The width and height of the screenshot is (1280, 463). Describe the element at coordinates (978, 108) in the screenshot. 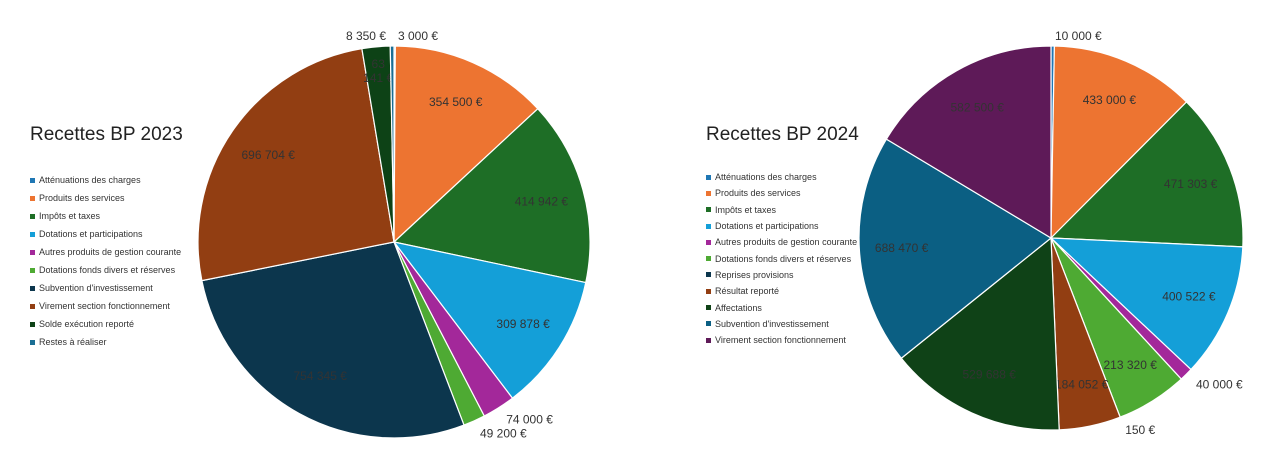

I see `data-label-virement-section-fonctionnement: 582 500 €` at that location.